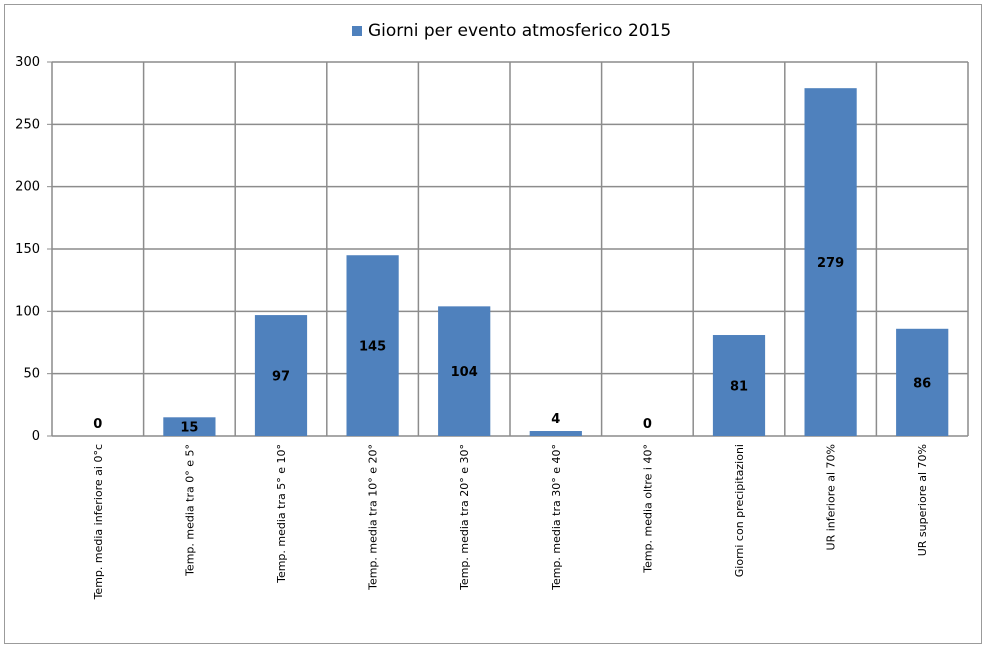 The width and height of the screenshot is (986, 648). Describe the element at coordinates (831, 497) in the screenshot. I see `category-label: UR inferiore al 70%` at that location.